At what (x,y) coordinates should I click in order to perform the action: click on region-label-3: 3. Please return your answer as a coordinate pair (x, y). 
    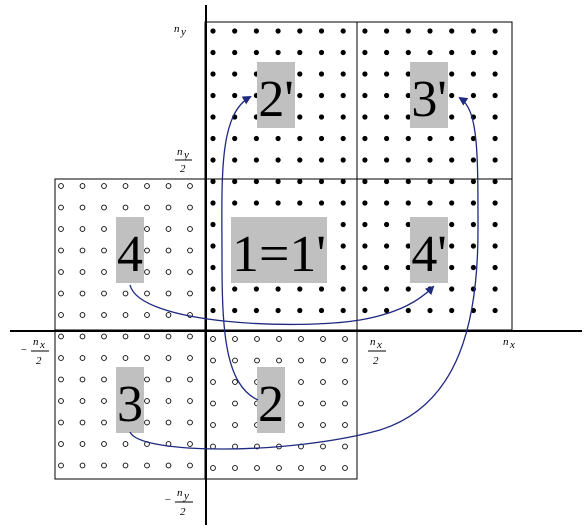
    Looking at the image, I should click on (130, 400).